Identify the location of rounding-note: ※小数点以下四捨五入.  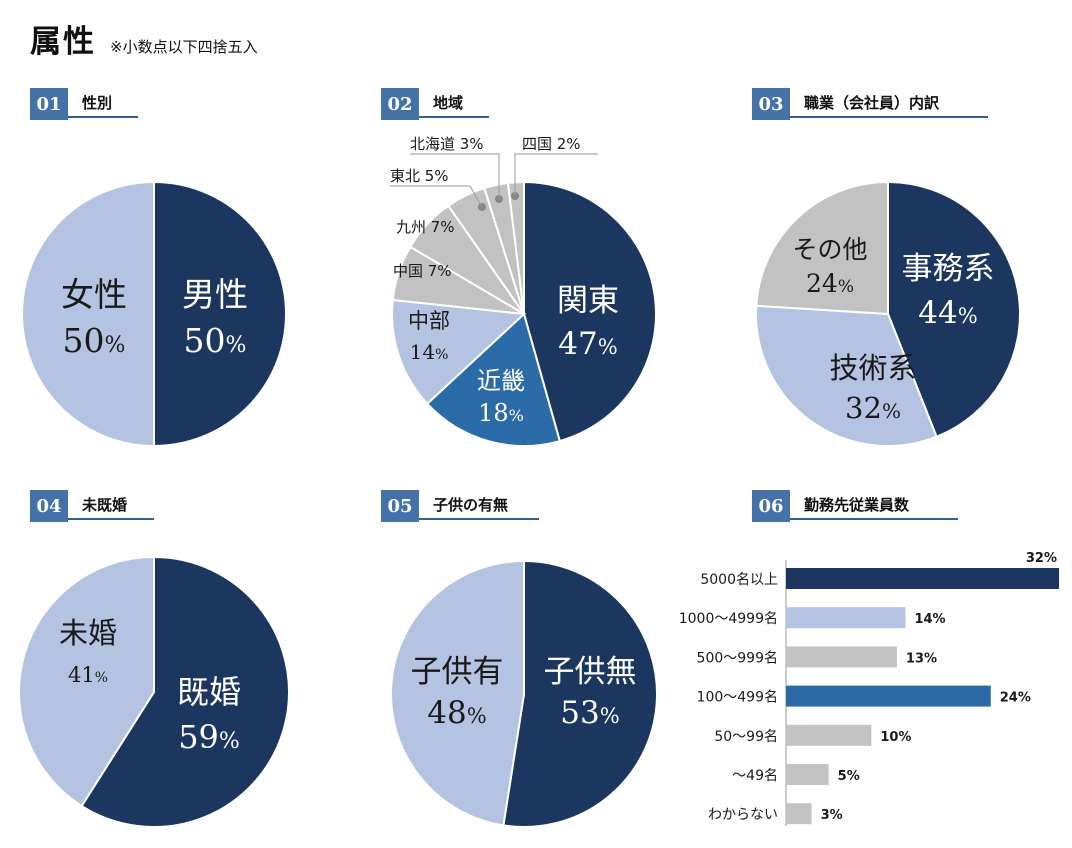
(184, 47).